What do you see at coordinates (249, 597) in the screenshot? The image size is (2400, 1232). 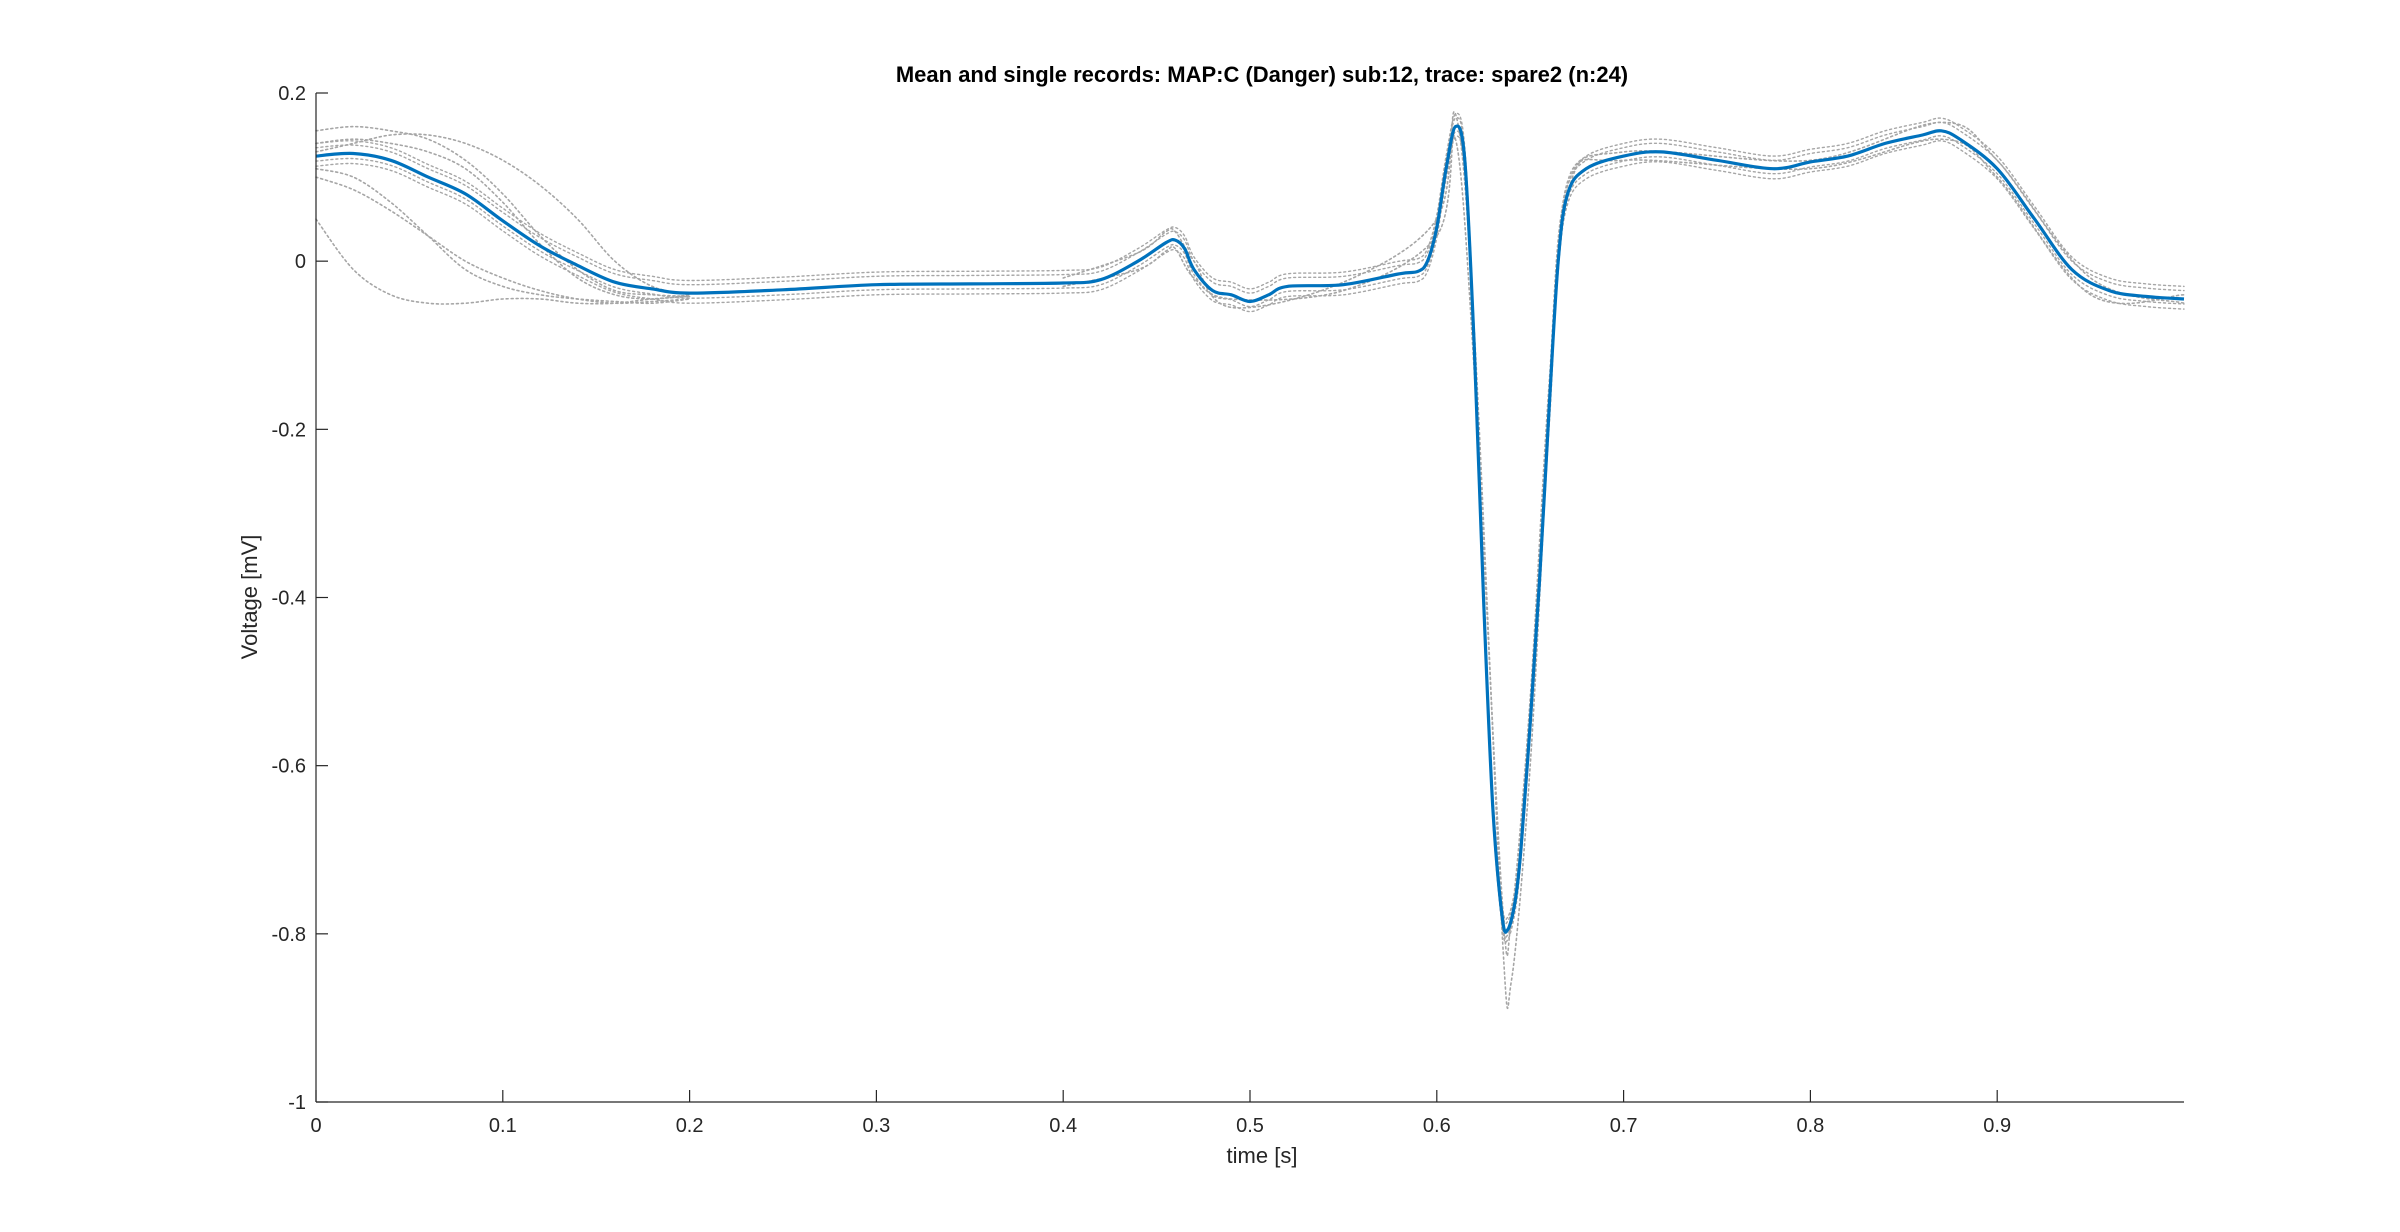 I see `y-axis-label: Voltage [mV]` at bounding box center [249, 597].